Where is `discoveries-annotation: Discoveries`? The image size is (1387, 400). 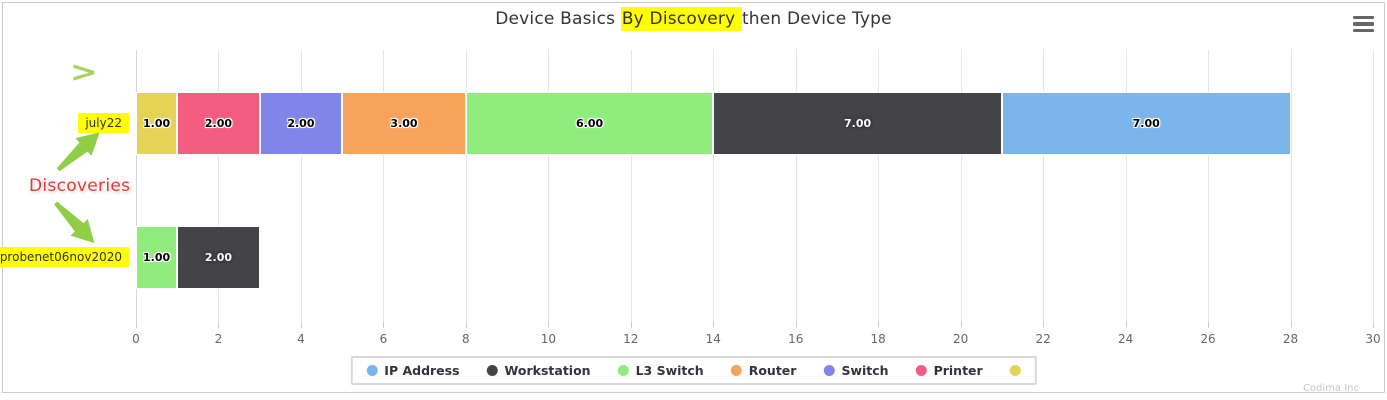
discoveries-annotation: Discoveries is located at coordinates (80, 186).